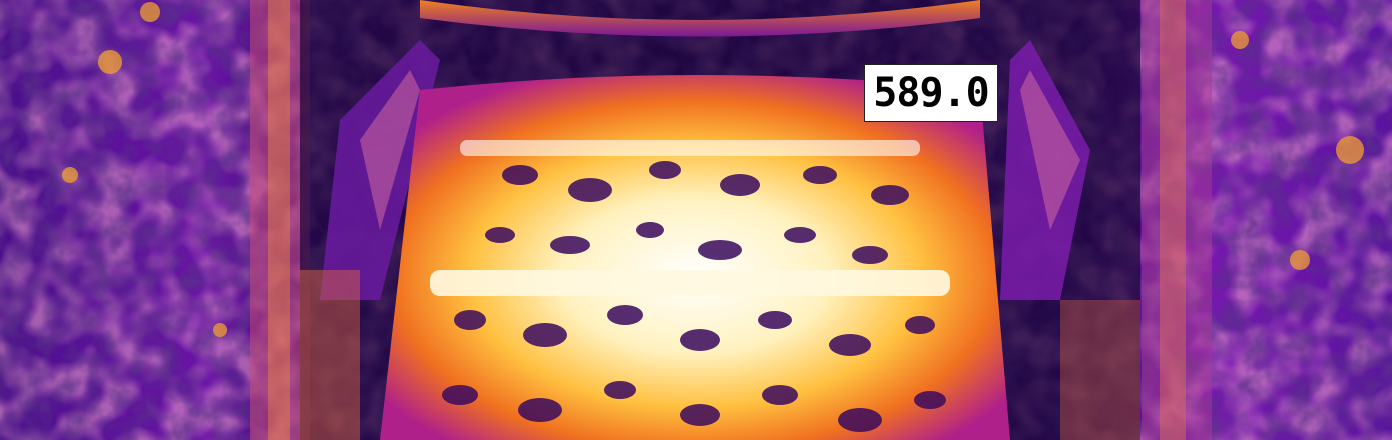 This screenshot has height=440, width=1392. Describe the element at coordinates (690, 283) in the screenshot. I see `grate-bar` at that location.